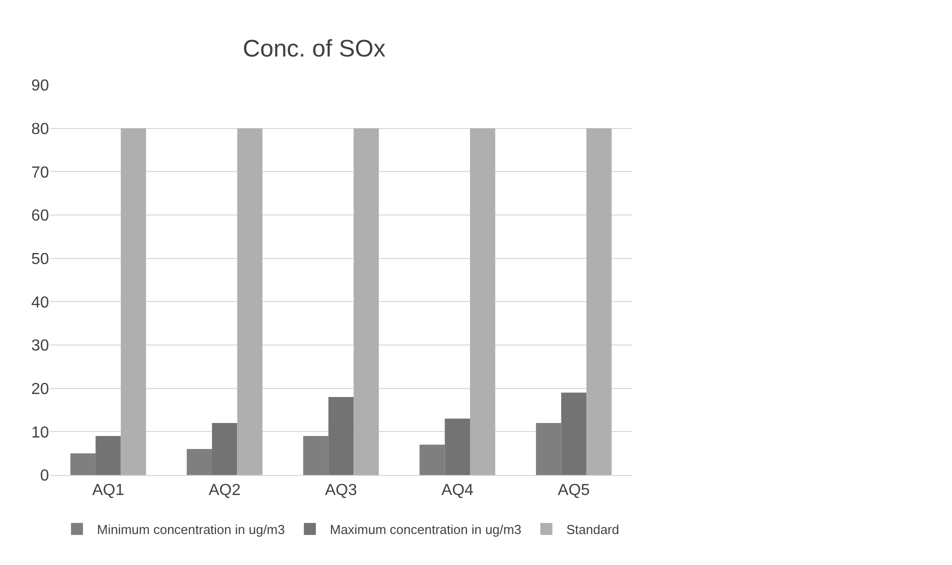  I want to click on legend-label: Standard, so click(593, 530).